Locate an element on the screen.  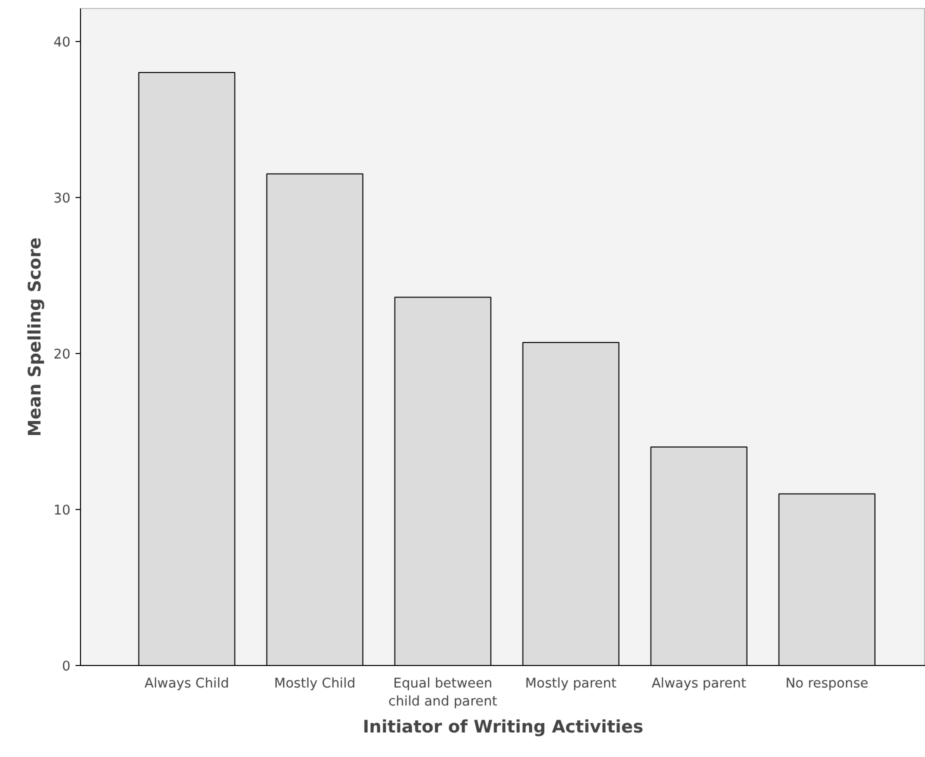
x-tick-label: Always Child is located at coordinates (187, 684).